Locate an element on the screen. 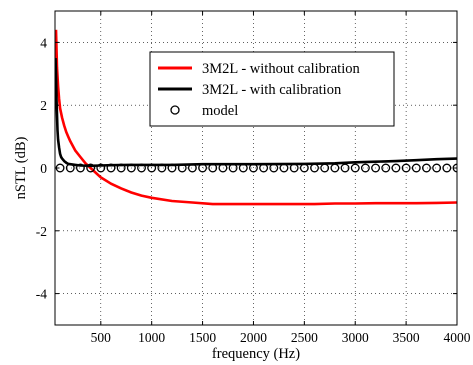 Image resolution: width=473 pixels, height=365 pixels. x-tick-label: 1500 is located at coordinates (202, 337).